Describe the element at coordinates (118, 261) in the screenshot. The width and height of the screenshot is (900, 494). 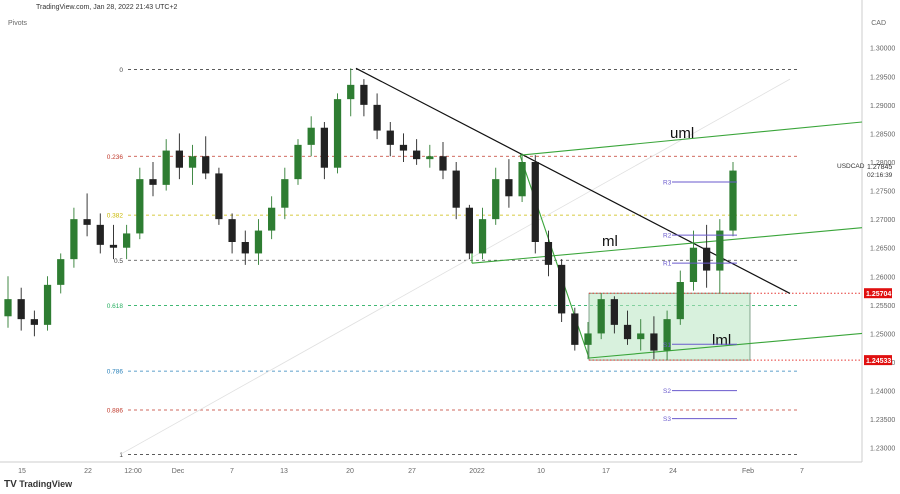
I see `fib-level-label: 0.5` at that location.